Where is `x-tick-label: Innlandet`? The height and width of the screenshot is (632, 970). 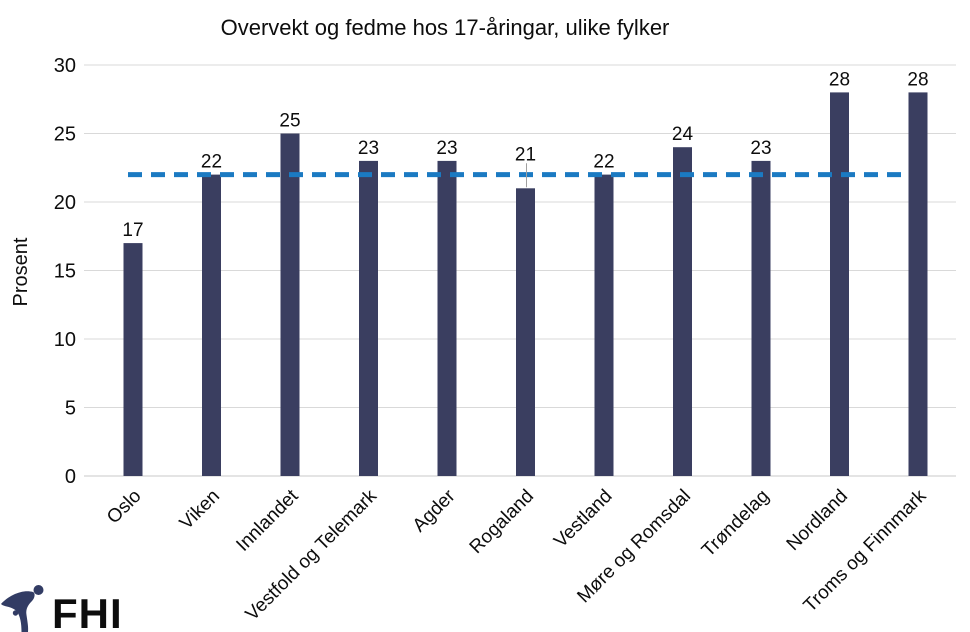
x-tick-label: Innlandet is located at coordinates (267, 520).